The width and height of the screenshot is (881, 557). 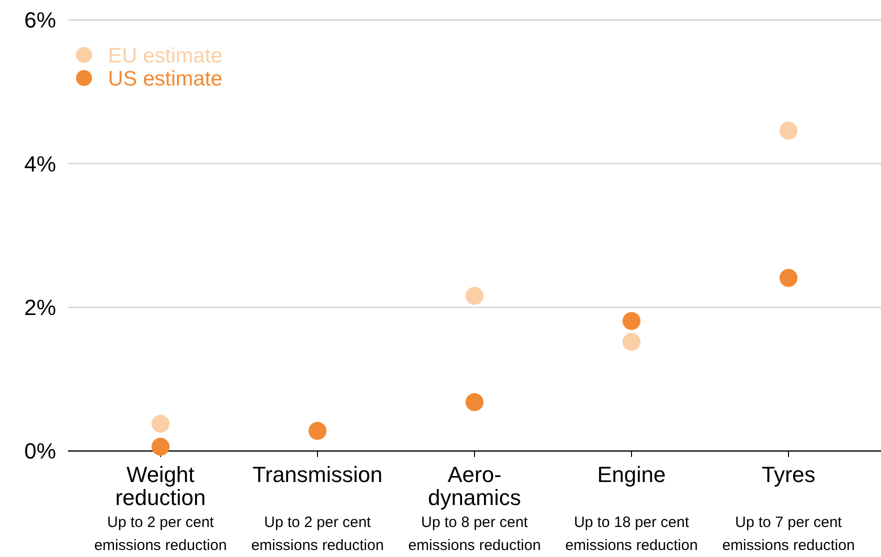 I want to click on text: Up to 7 per cent emissions reduction, so click(x=788, y=534).